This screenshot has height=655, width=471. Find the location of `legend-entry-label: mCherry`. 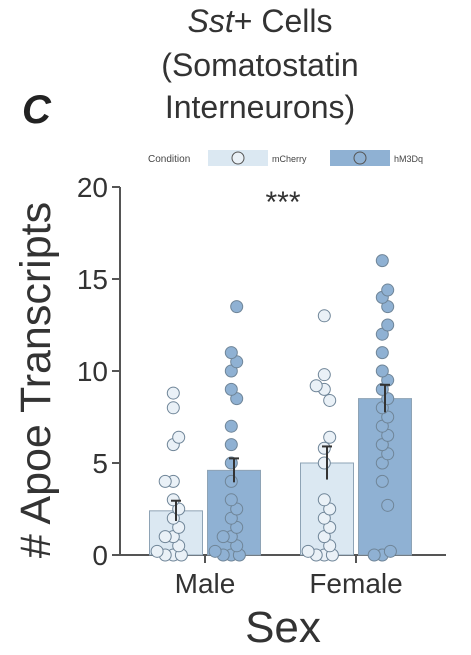

legend-entry-label: mCherry is located at coordinates (289, 159).